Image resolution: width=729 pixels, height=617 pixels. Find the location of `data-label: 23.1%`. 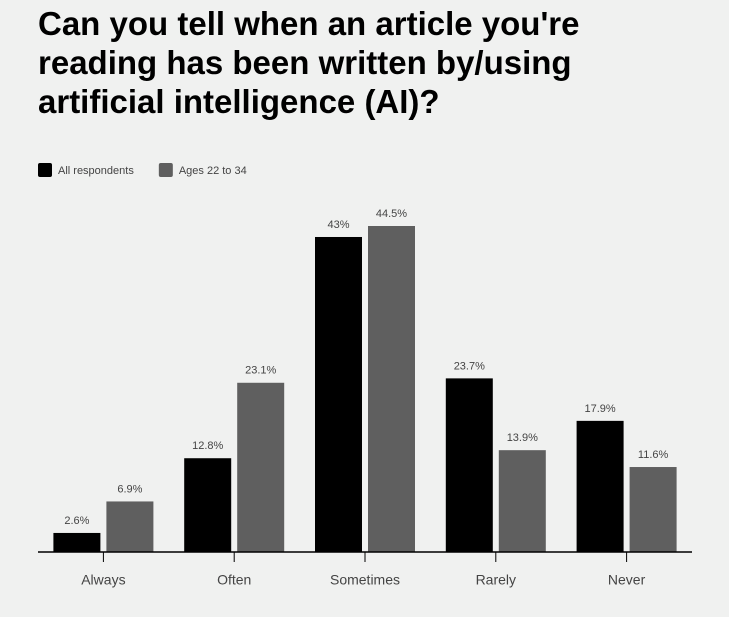

data-label: 23.1% is located at coordinates (260, 371).